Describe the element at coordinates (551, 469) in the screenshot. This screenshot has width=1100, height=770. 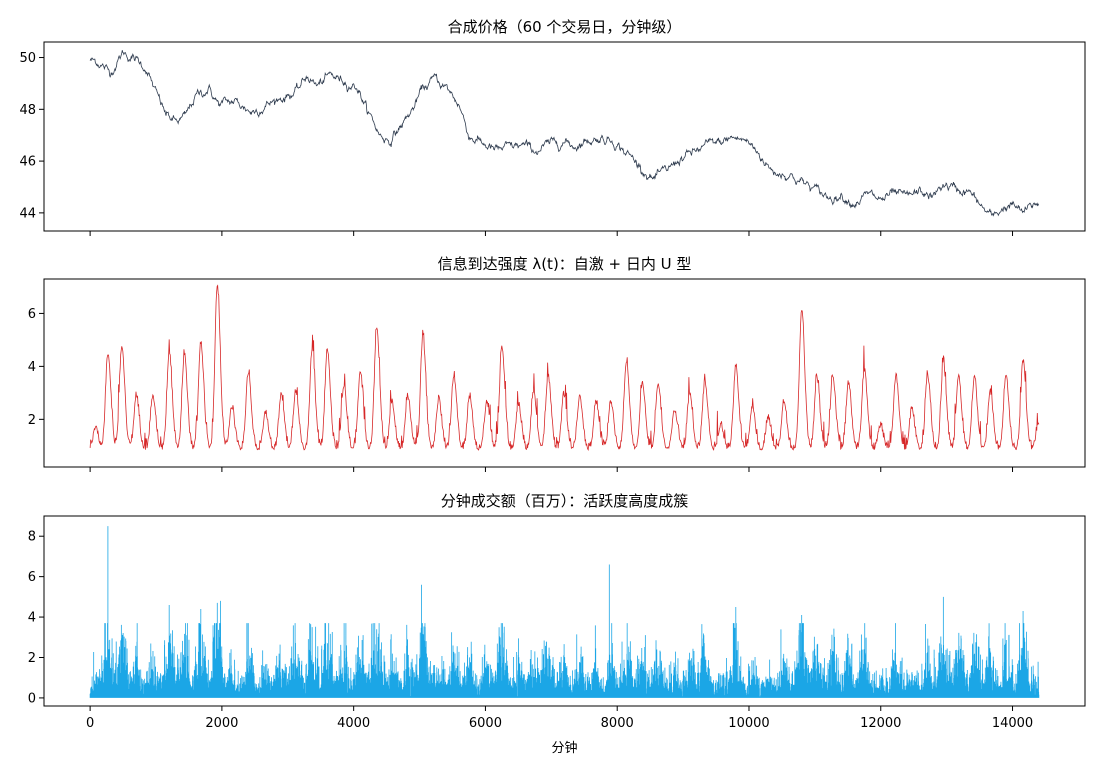
I see `intensity-x-axis` at that location.